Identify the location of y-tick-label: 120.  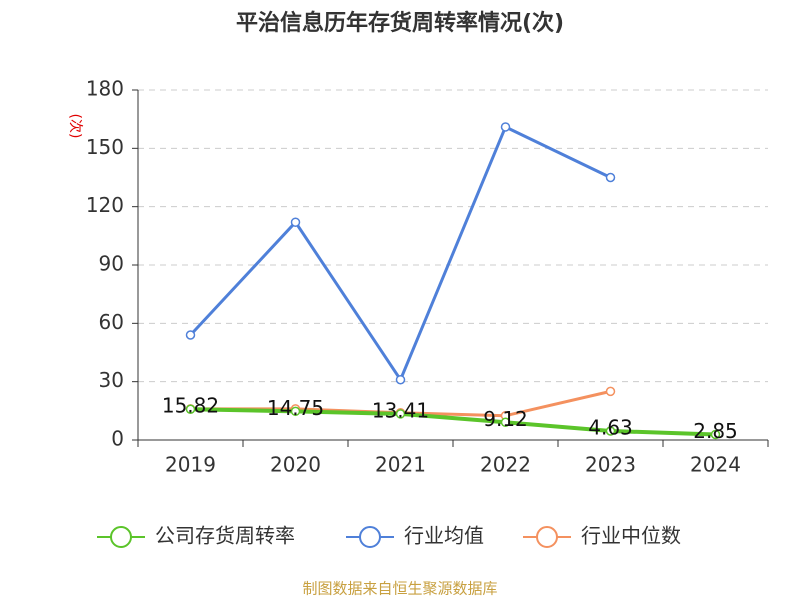
(105, 205).